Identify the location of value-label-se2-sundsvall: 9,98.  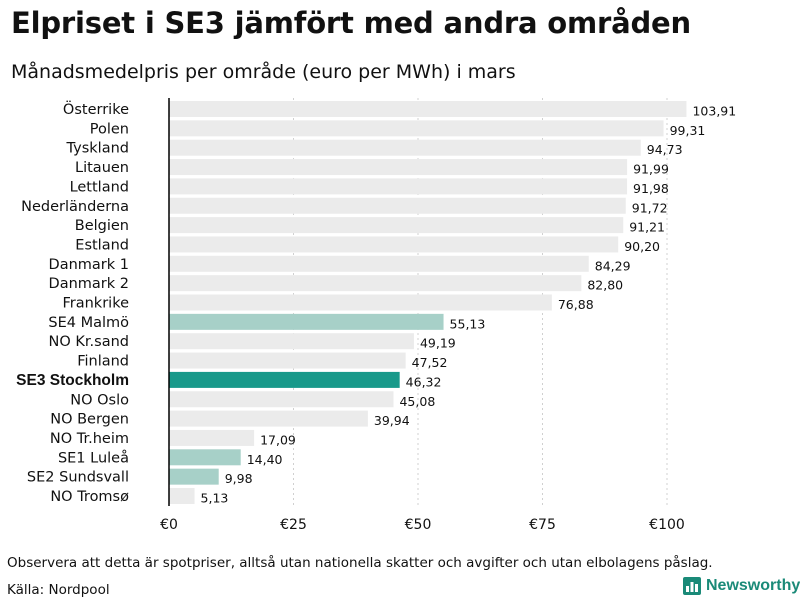
(239, 478).